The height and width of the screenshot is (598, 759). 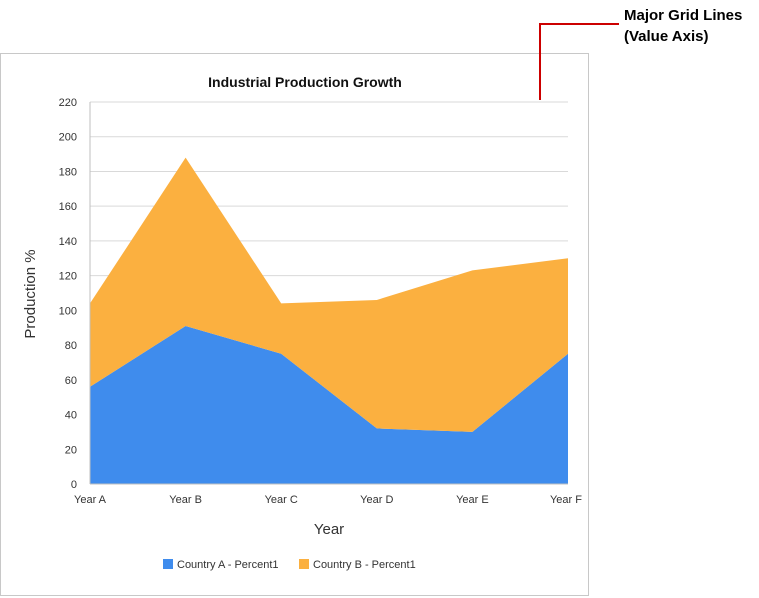 I want to click on legend-label: Country B - Percent1, so click(x=364, y=565).